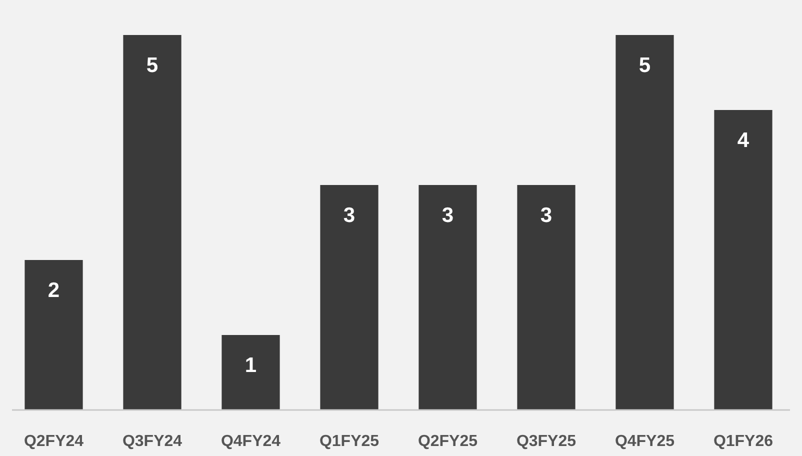  What do you see at coordinates (54, 441) in the screenshot?
I see `x-tick-label: Q2FY24` at bounding box center [54, 441].